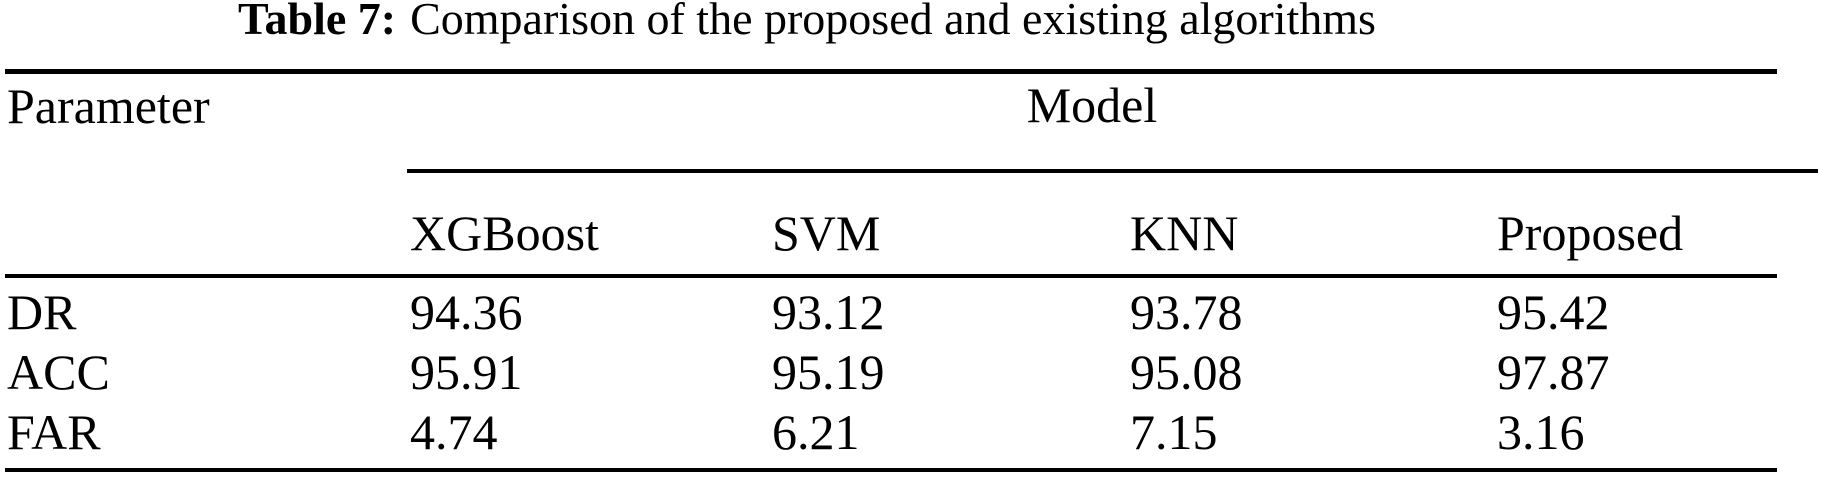 The height and width of the screenshot is (479, 1821). What do you see at coordinates (1174, 432) in the screenshot?
I see `cell-far-knn: 7.15` at bounding box center [1174, 432].